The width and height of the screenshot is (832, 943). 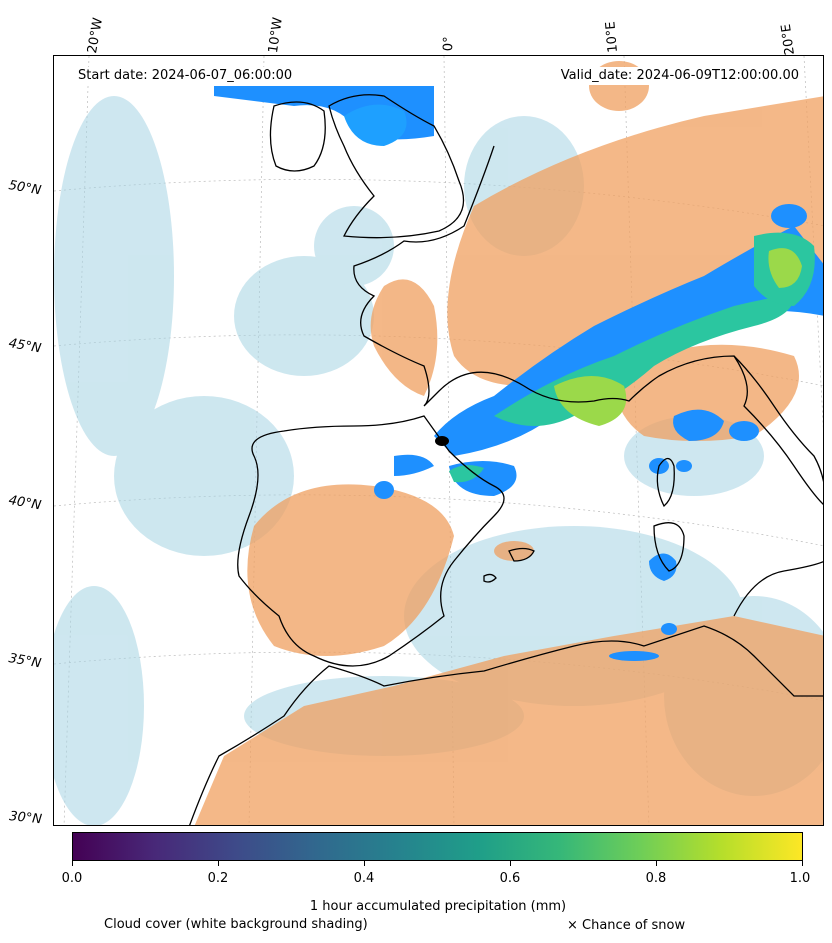 What do you see at coordinates (218, 878) in the screenshot?
I see `colorbar-tick-label: 0.2` at bounding box center [218, 878].